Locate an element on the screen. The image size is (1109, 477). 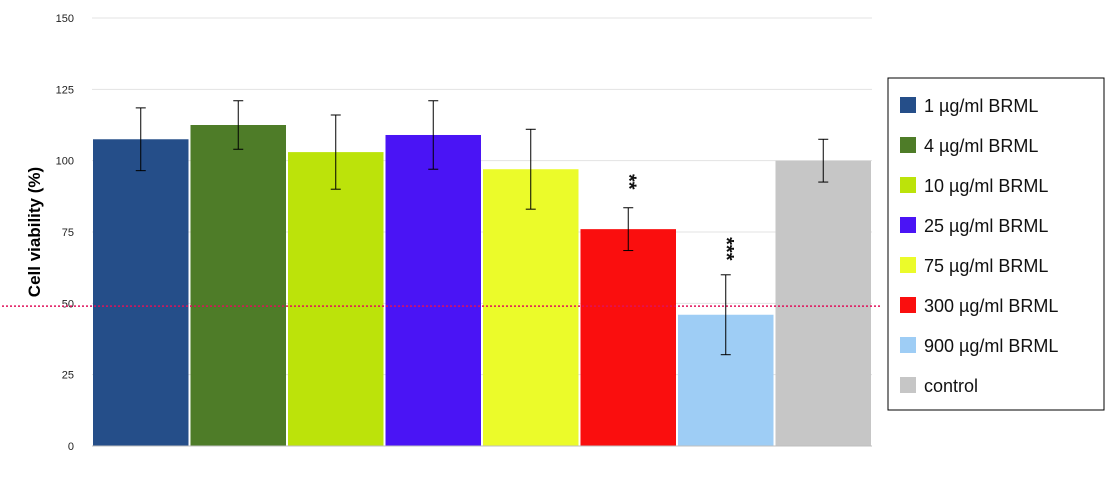
y-tick-label: 0 is located at coordinates (71, 447).